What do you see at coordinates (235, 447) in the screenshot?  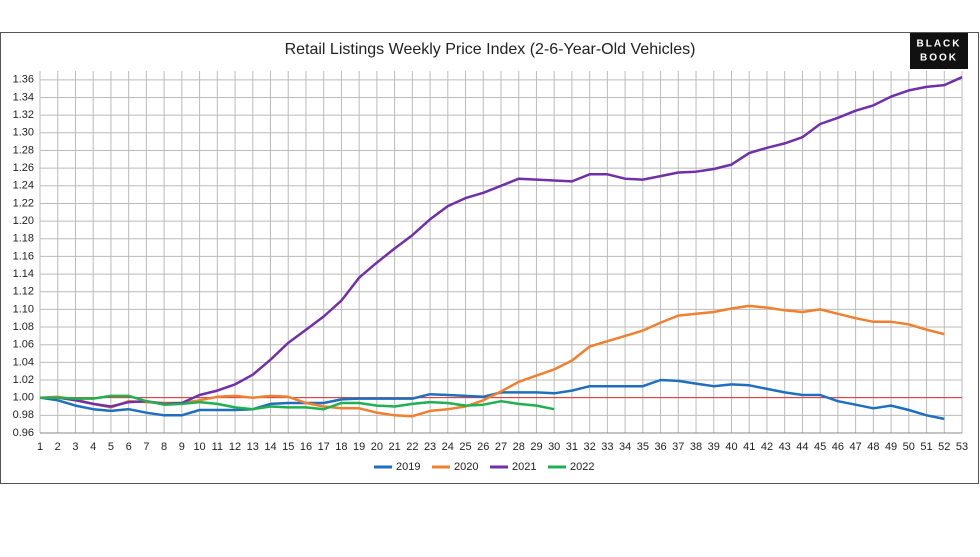 I see `x-tick-label: 12` at bounding box center [235, 447].